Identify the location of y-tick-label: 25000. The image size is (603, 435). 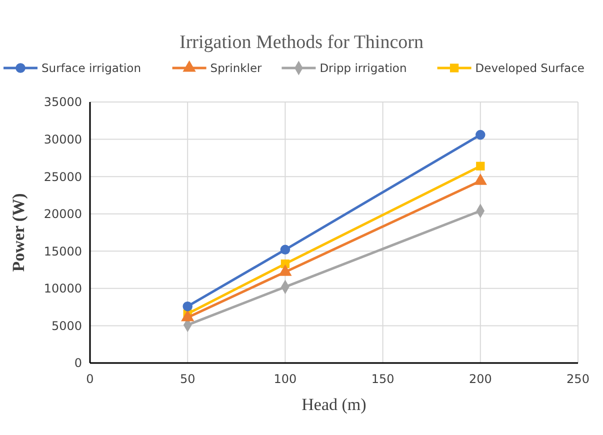
(63, 177).